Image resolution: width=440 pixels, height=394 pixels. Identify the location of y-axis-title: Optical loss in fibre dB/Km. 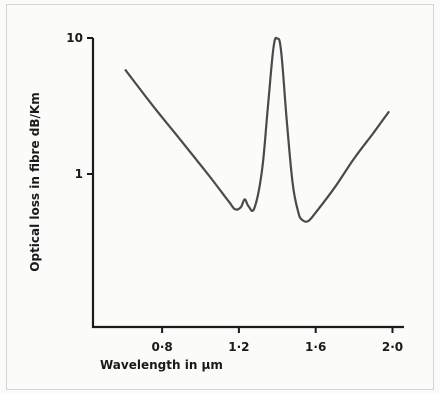
(35, 181).